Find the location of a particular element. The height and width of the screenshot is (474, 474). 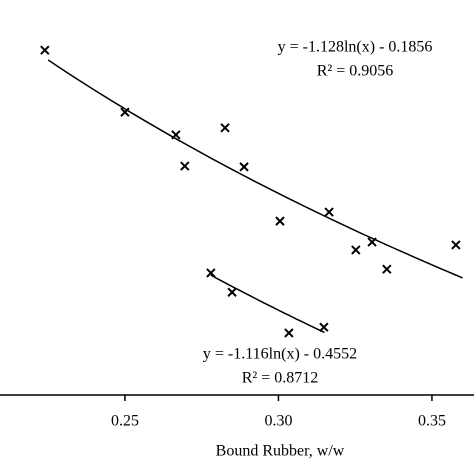

trendline is located at coordinates (267, 304).